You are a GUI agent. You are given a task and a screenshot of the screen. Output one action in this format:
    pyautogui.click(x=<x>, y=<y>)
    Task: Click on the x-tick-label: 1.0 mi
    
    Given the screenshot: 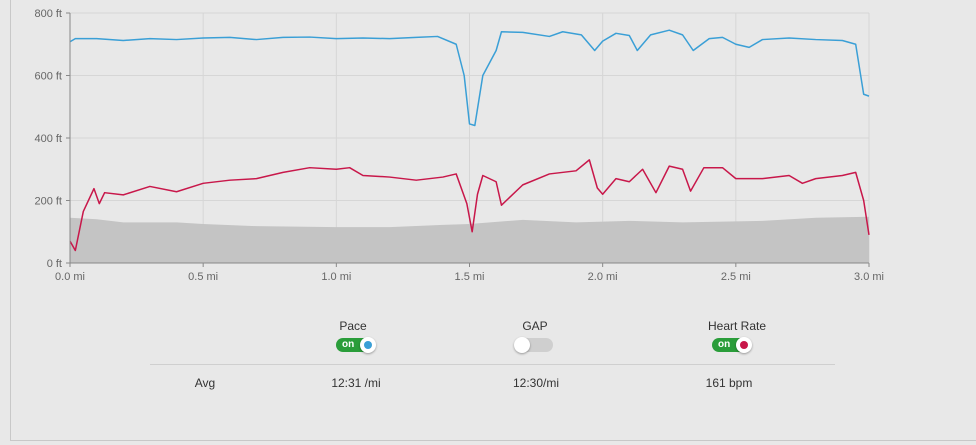 What is the action you would take?
    pyautogui.click(x=336, y=277)
    